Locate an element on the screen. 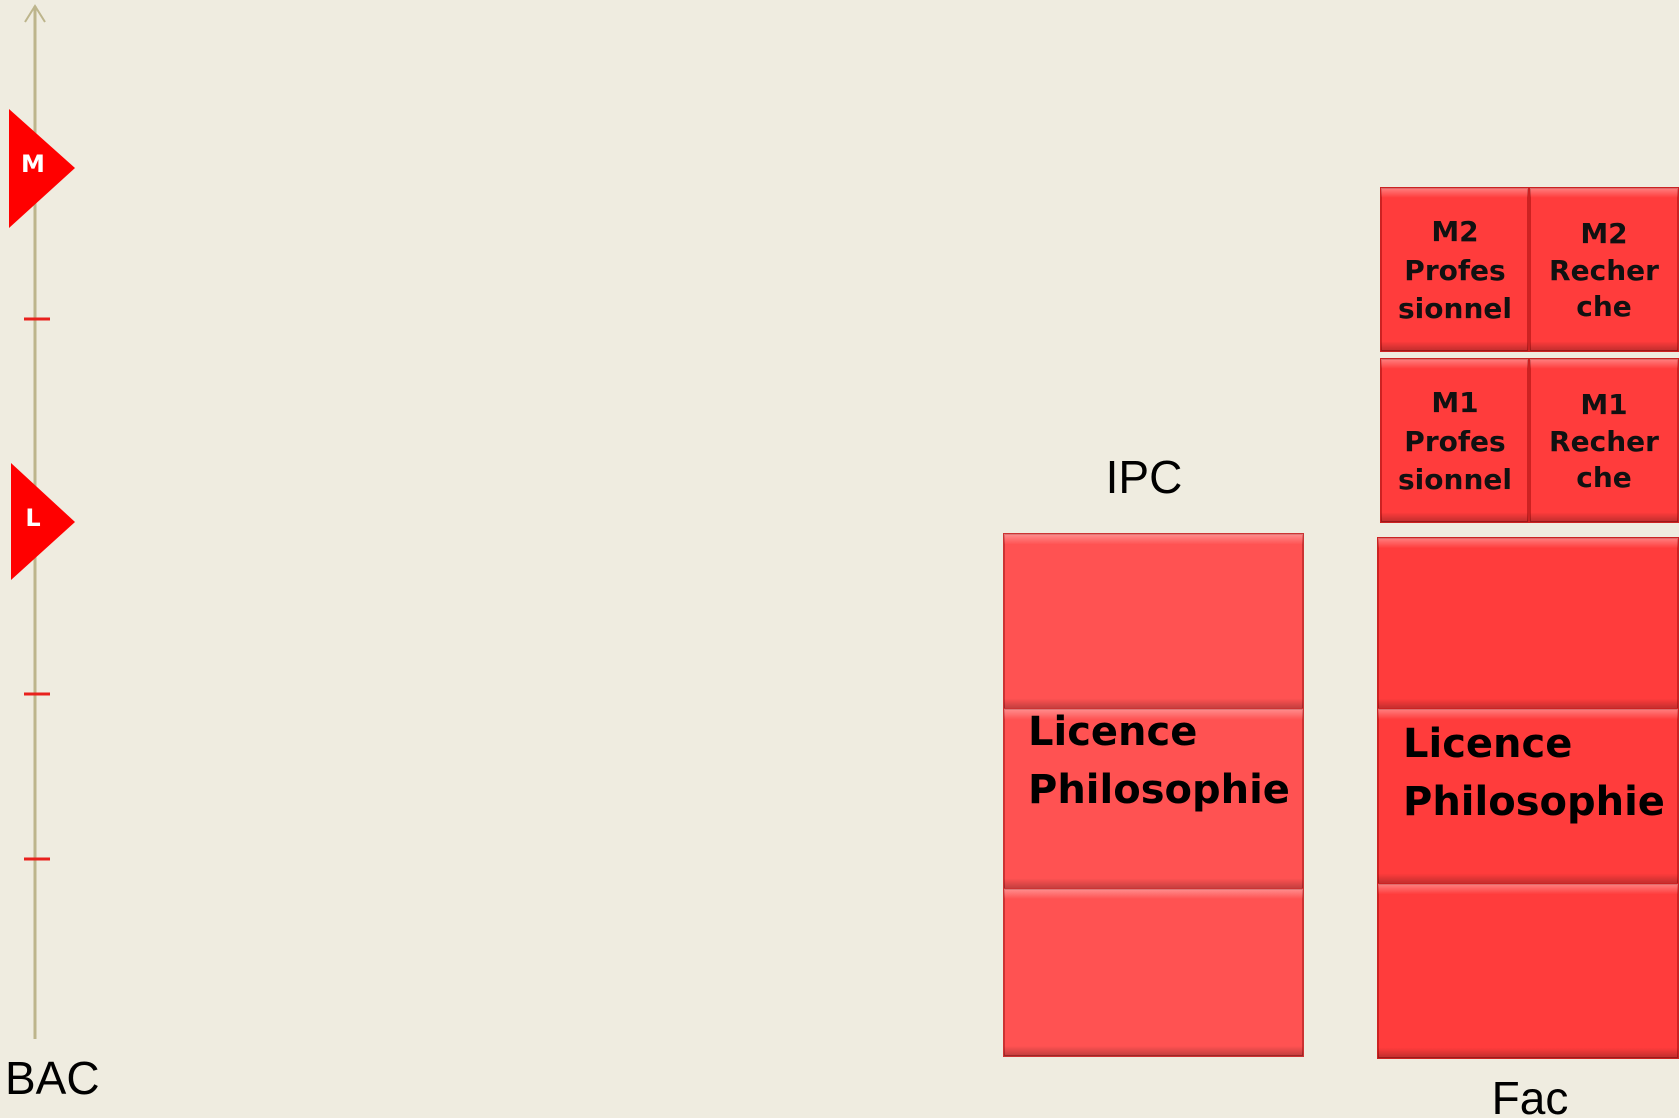  master-boxes is located at coordinates (1529, 355).